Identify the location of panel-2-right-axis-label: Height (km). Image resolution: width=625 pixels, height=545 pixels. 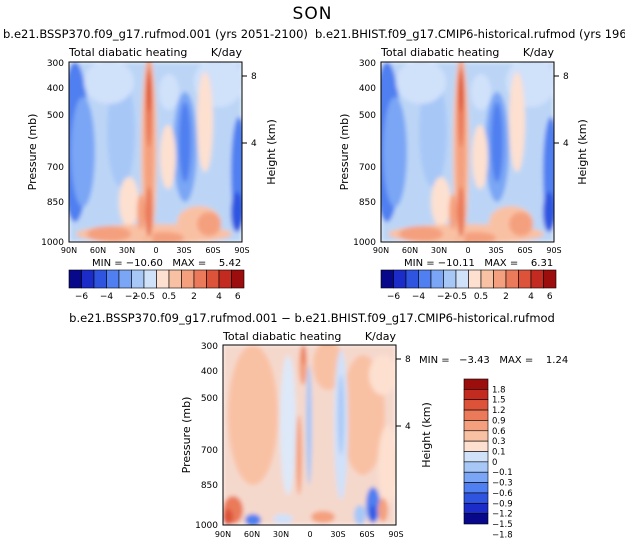
(582, 152).